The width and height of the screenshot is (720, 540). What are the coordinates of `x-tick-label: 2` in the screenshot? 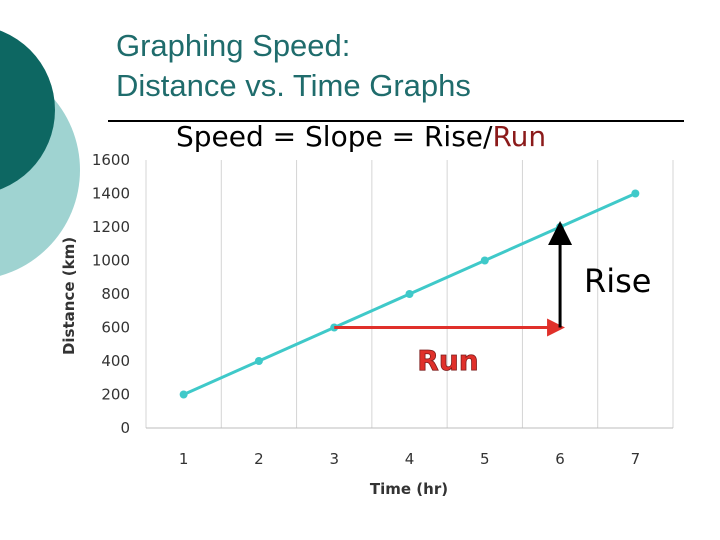 It's located at (259, 459).